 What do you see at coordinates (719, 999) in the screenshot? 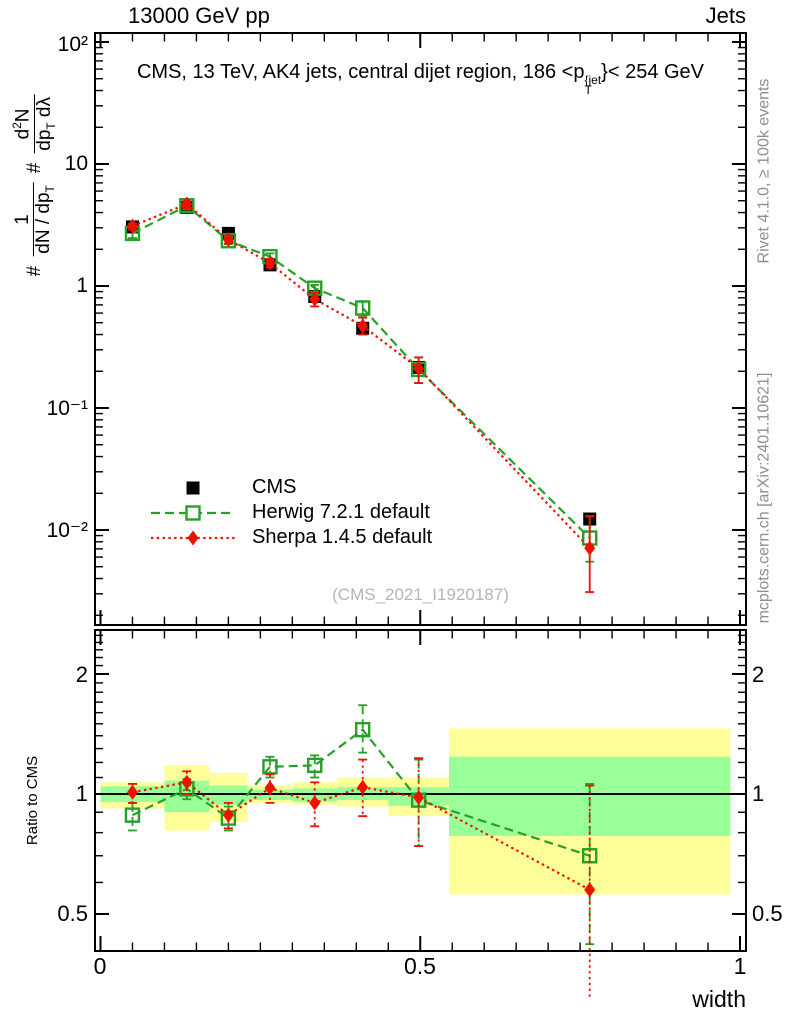
I see `x-axis-title: width` at bounding box center [719, 999].